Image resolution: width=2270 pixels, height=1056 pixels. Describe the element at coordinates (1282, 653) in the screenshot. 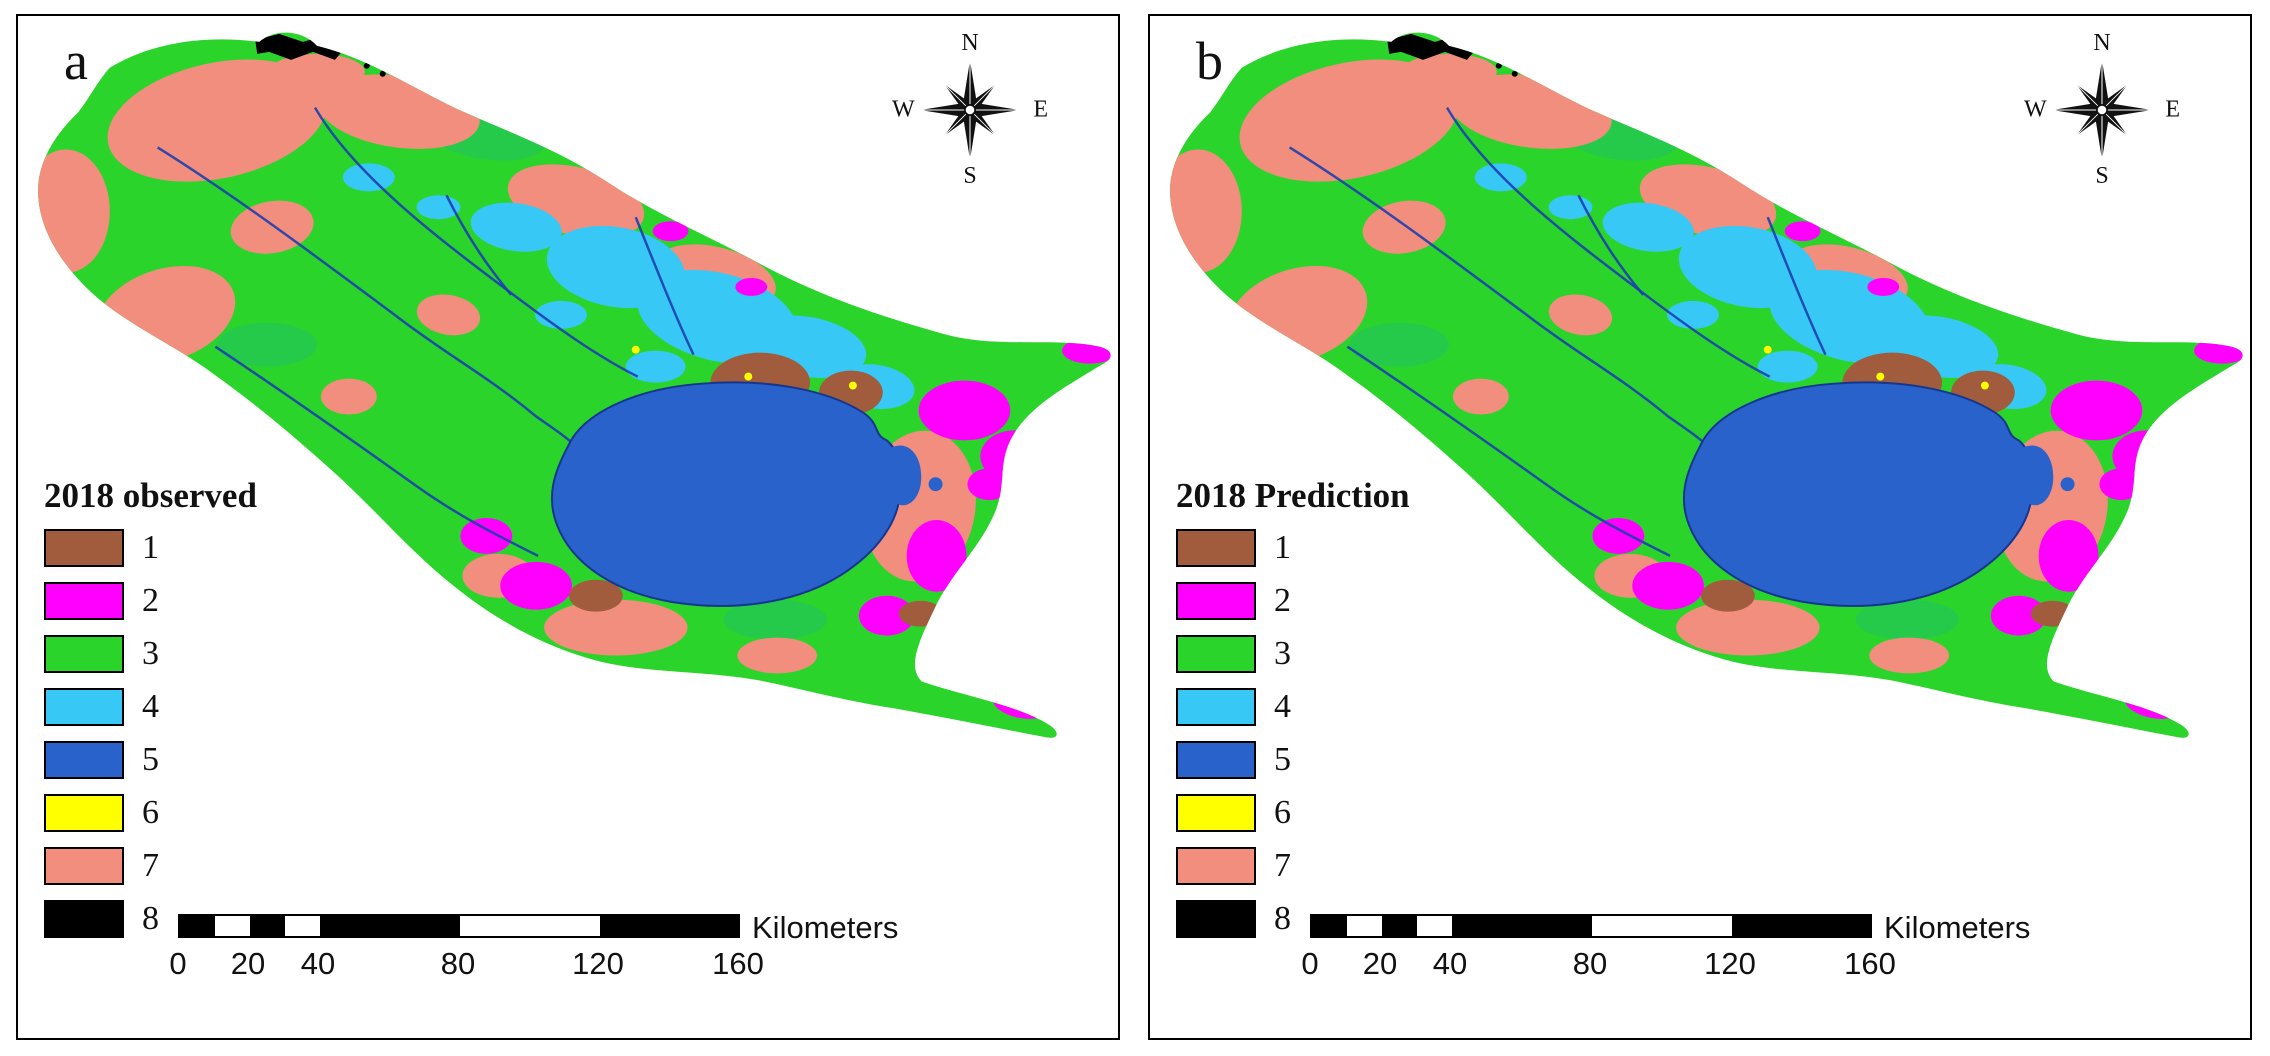

I see `legend-item-value: 3` at that location.